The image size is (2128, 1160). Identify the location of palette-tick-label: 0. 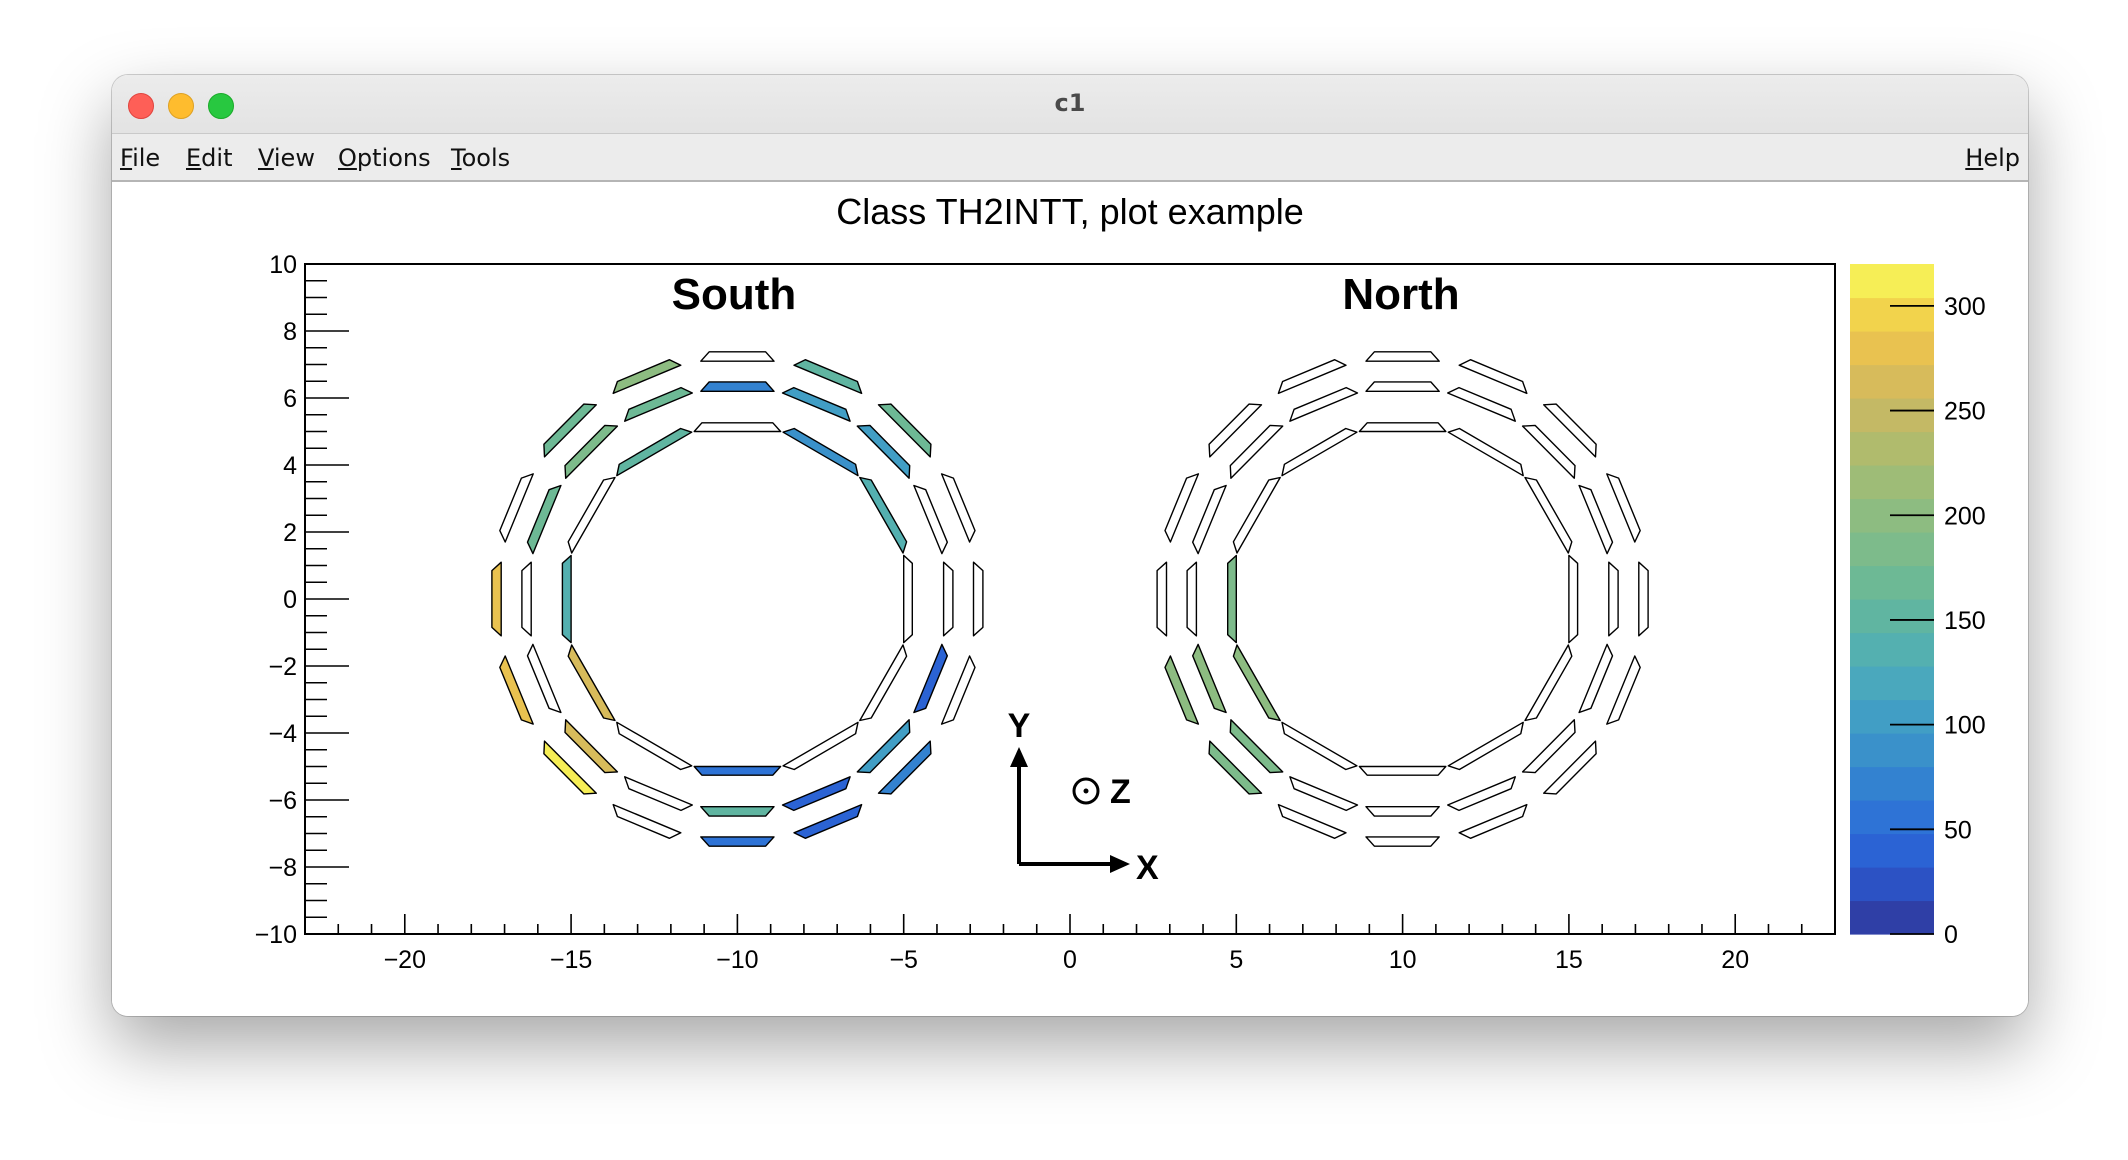
(1951, 935).